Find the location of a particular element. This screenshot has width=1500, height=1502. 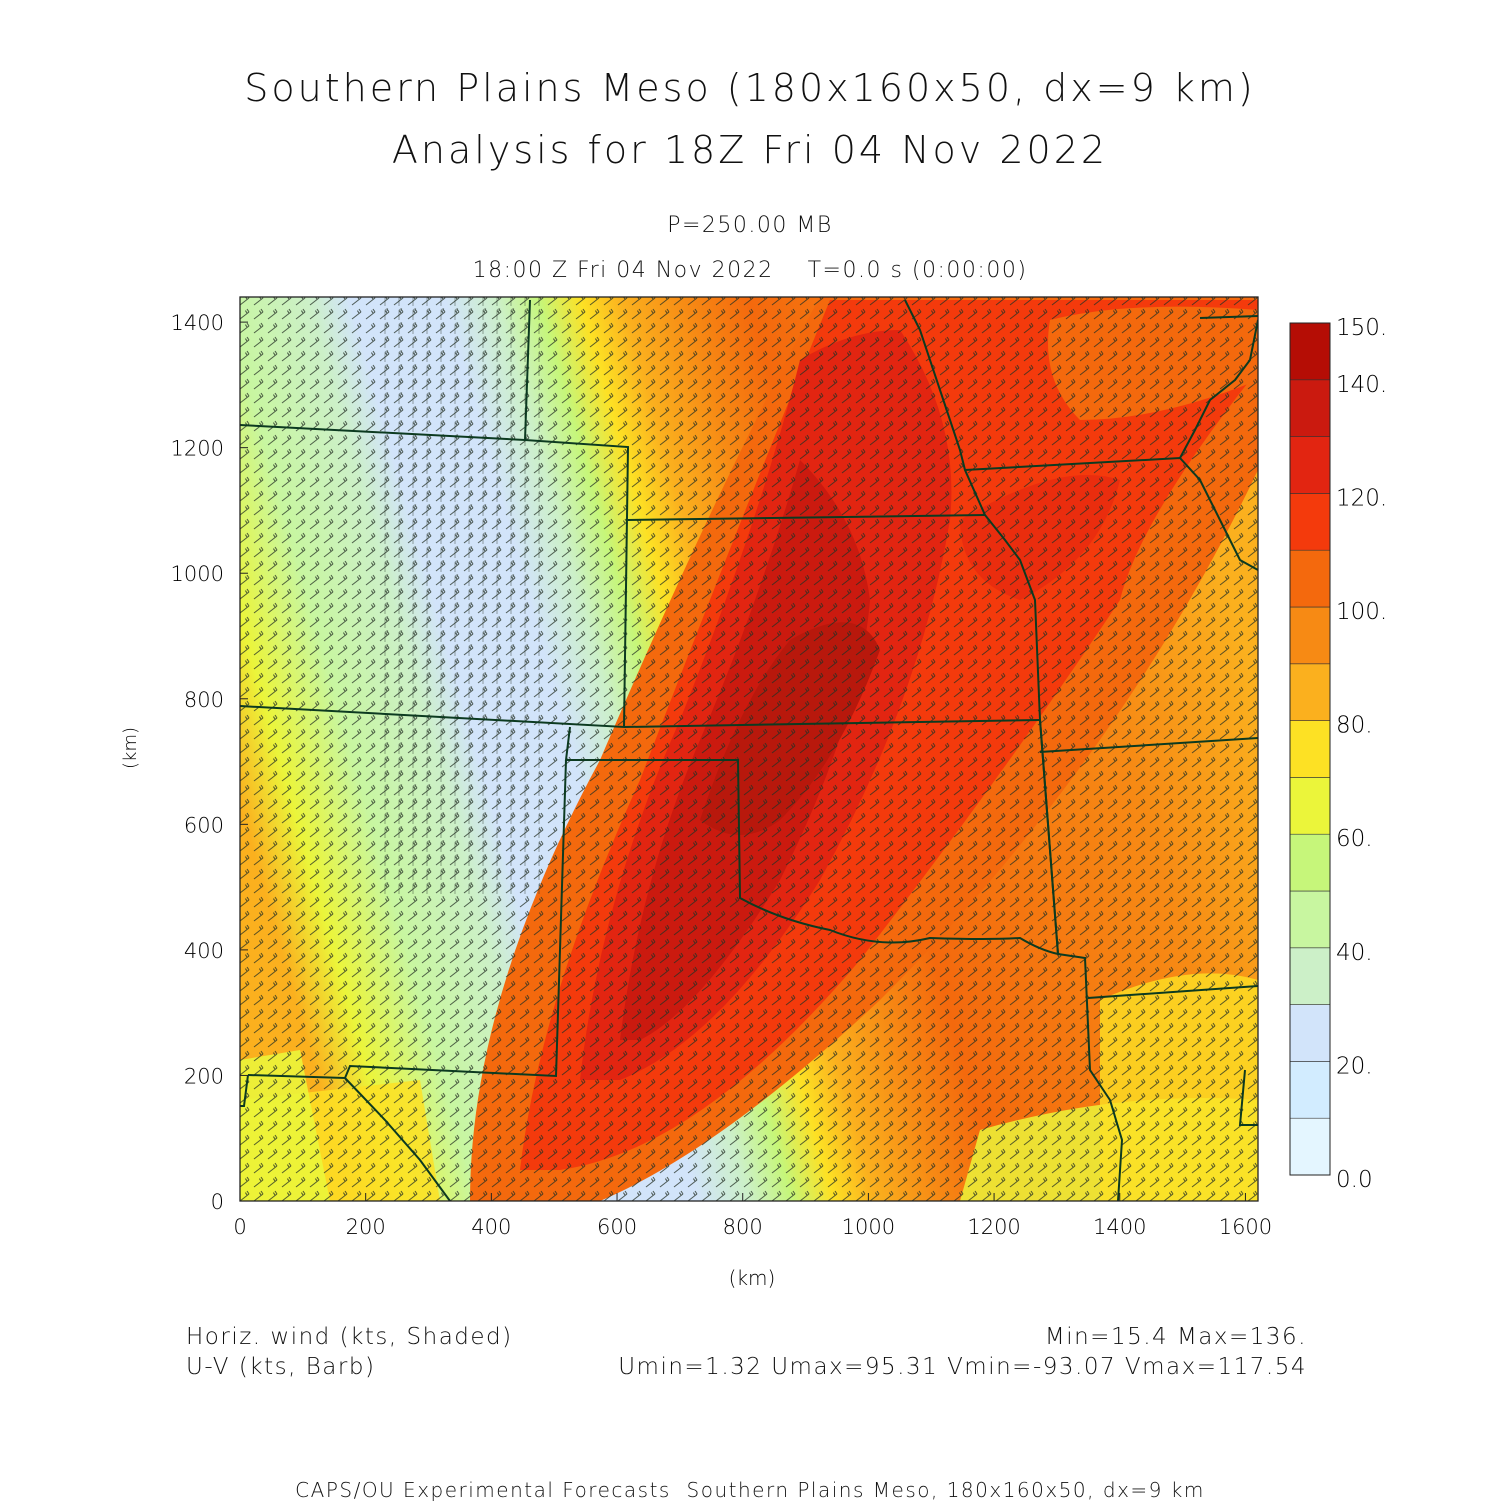

pressure-level-label: P=250.00 MB is located at coordinates (750, 225).